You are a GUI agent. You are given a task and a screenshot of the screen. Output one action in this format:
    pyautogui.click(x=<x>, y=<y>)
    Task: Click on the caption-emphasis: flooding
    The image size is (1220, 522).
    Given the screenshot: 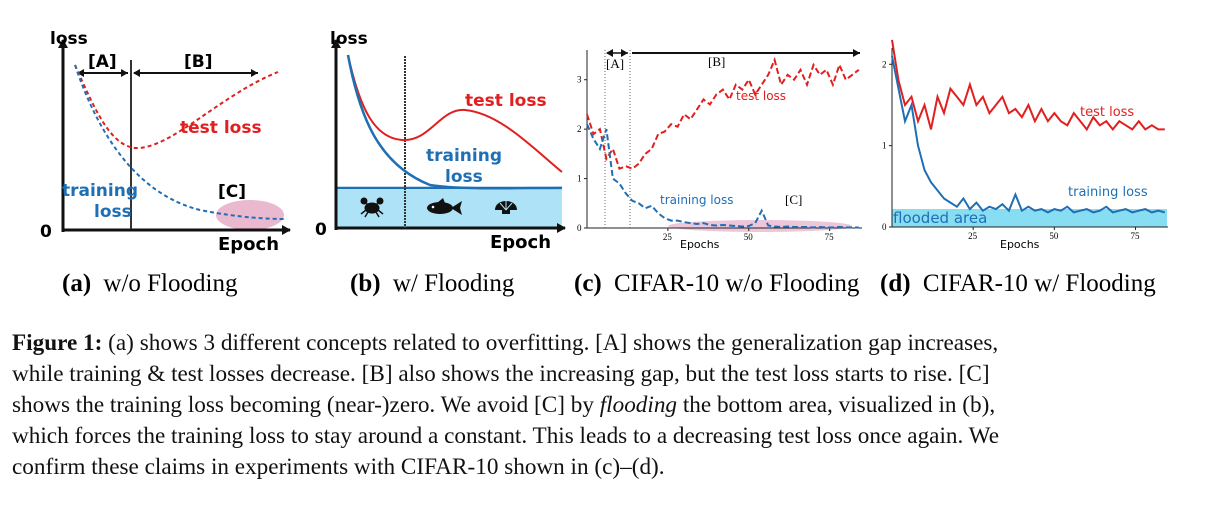 What is the action you would take?
    pyautogui.click(x=638, y=405)
    